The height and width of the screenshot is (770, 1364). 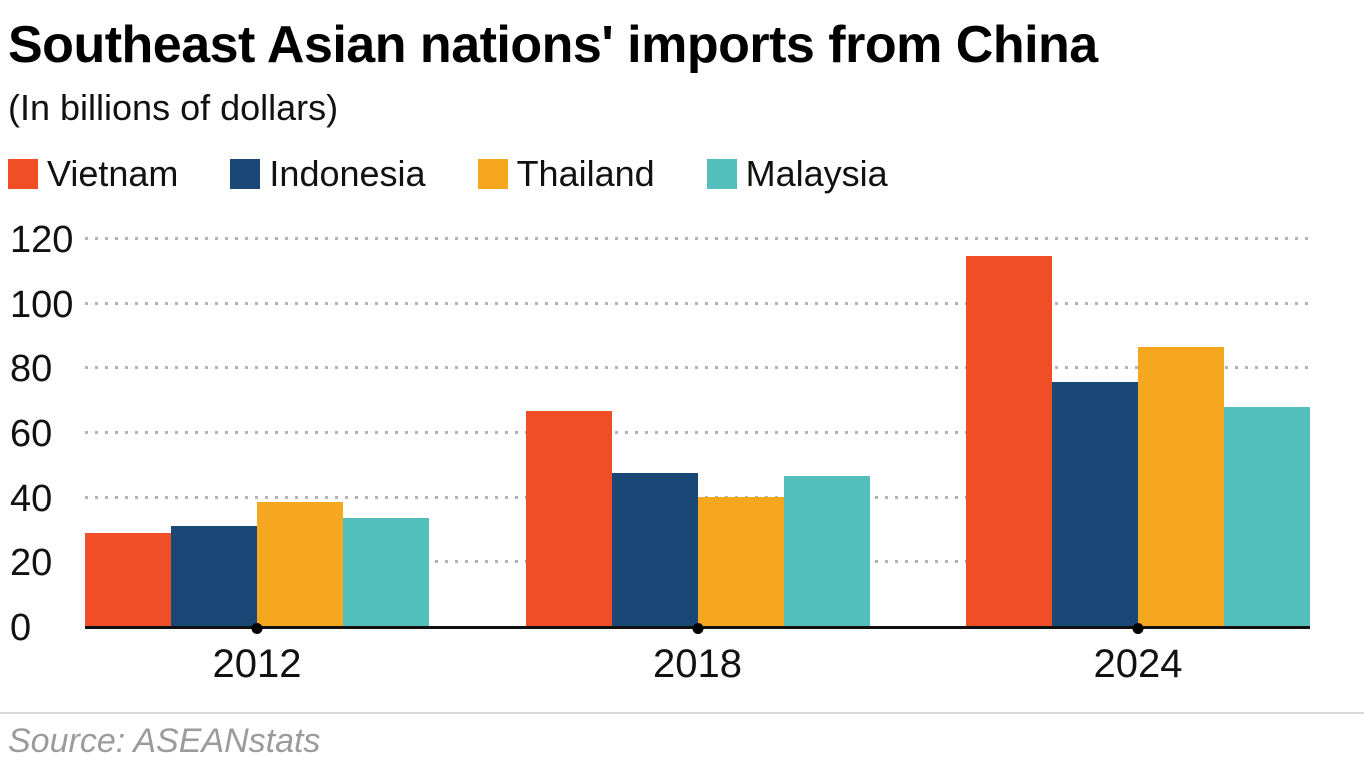 What do you see at coordinates (257, 463) in the screenshot?
I see `bar-group-2012: 2012` at bounding box center [257, 463].